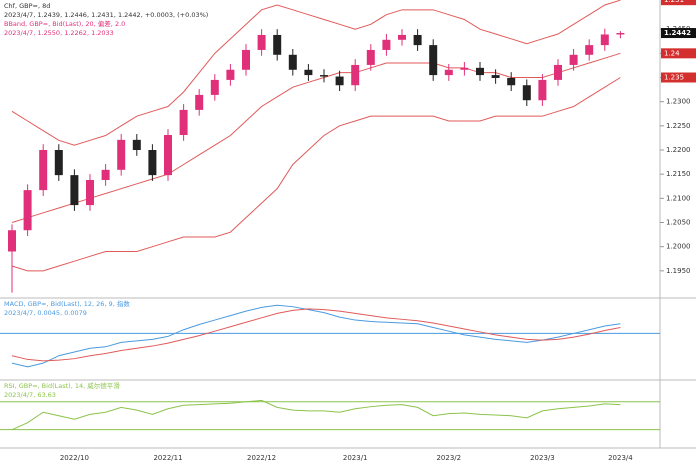 The width and height of the screenshot is (696, 470). Describe the element at coordinates (678, 223) in the screenshot. I see `y-tick-label: 1.2050` at that location.